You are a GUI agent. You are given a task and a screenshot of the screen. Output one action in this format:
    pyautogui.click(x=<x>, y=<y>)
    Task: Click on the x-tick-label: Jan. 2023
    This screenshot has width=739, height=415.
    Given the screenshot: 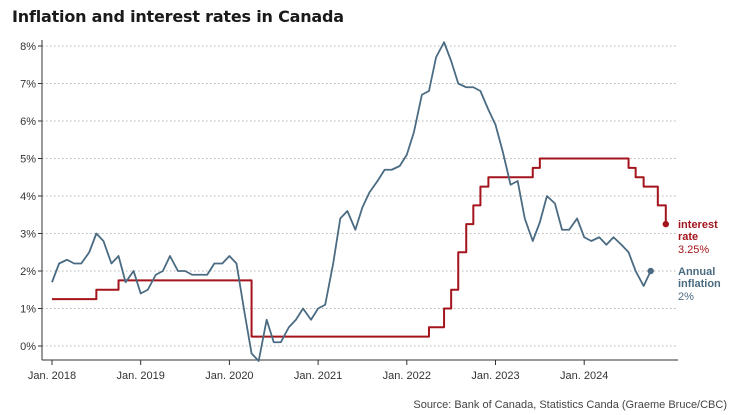 What is the action you would take?
    pyautogui.click(x=495, y=376)
    